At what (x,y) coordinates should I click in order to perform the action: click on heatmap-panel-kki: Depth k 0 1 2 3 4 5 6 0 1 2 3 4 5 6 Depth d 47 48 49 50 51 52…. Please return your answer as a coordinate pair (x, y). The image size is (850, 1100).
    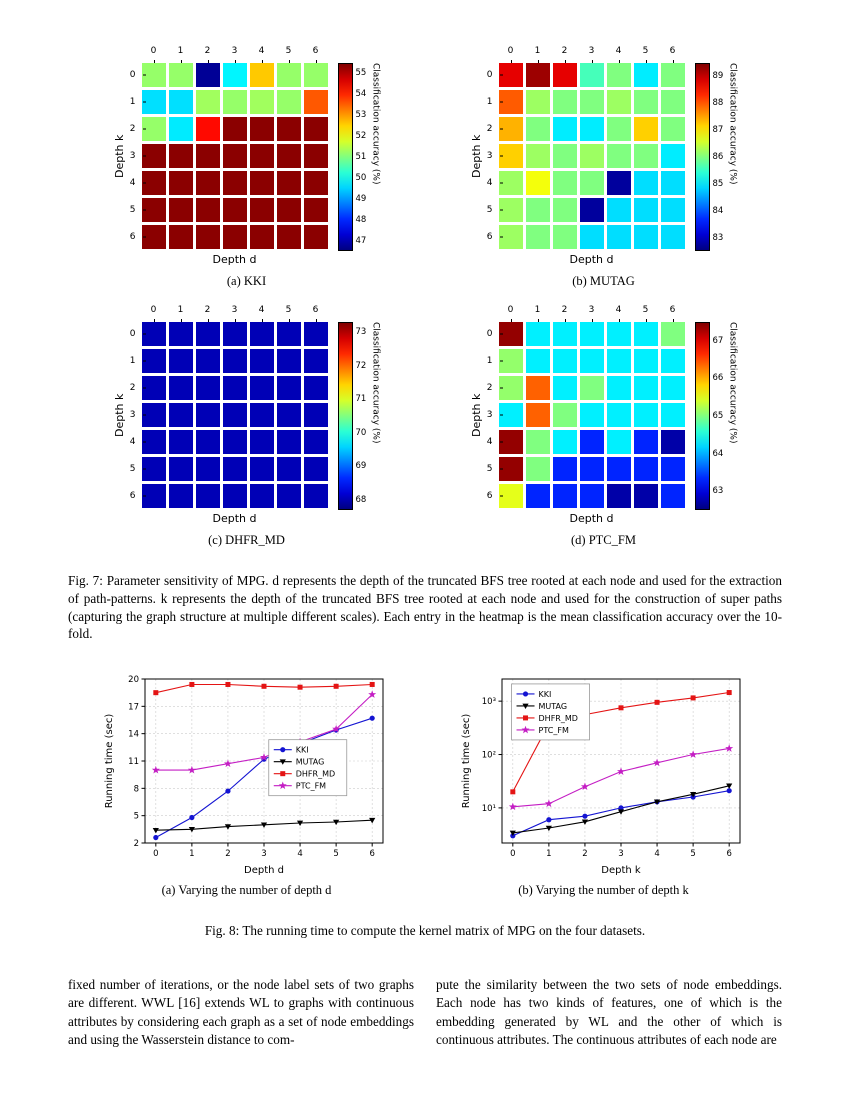
    Looking at the image, I should click on (247, 167).